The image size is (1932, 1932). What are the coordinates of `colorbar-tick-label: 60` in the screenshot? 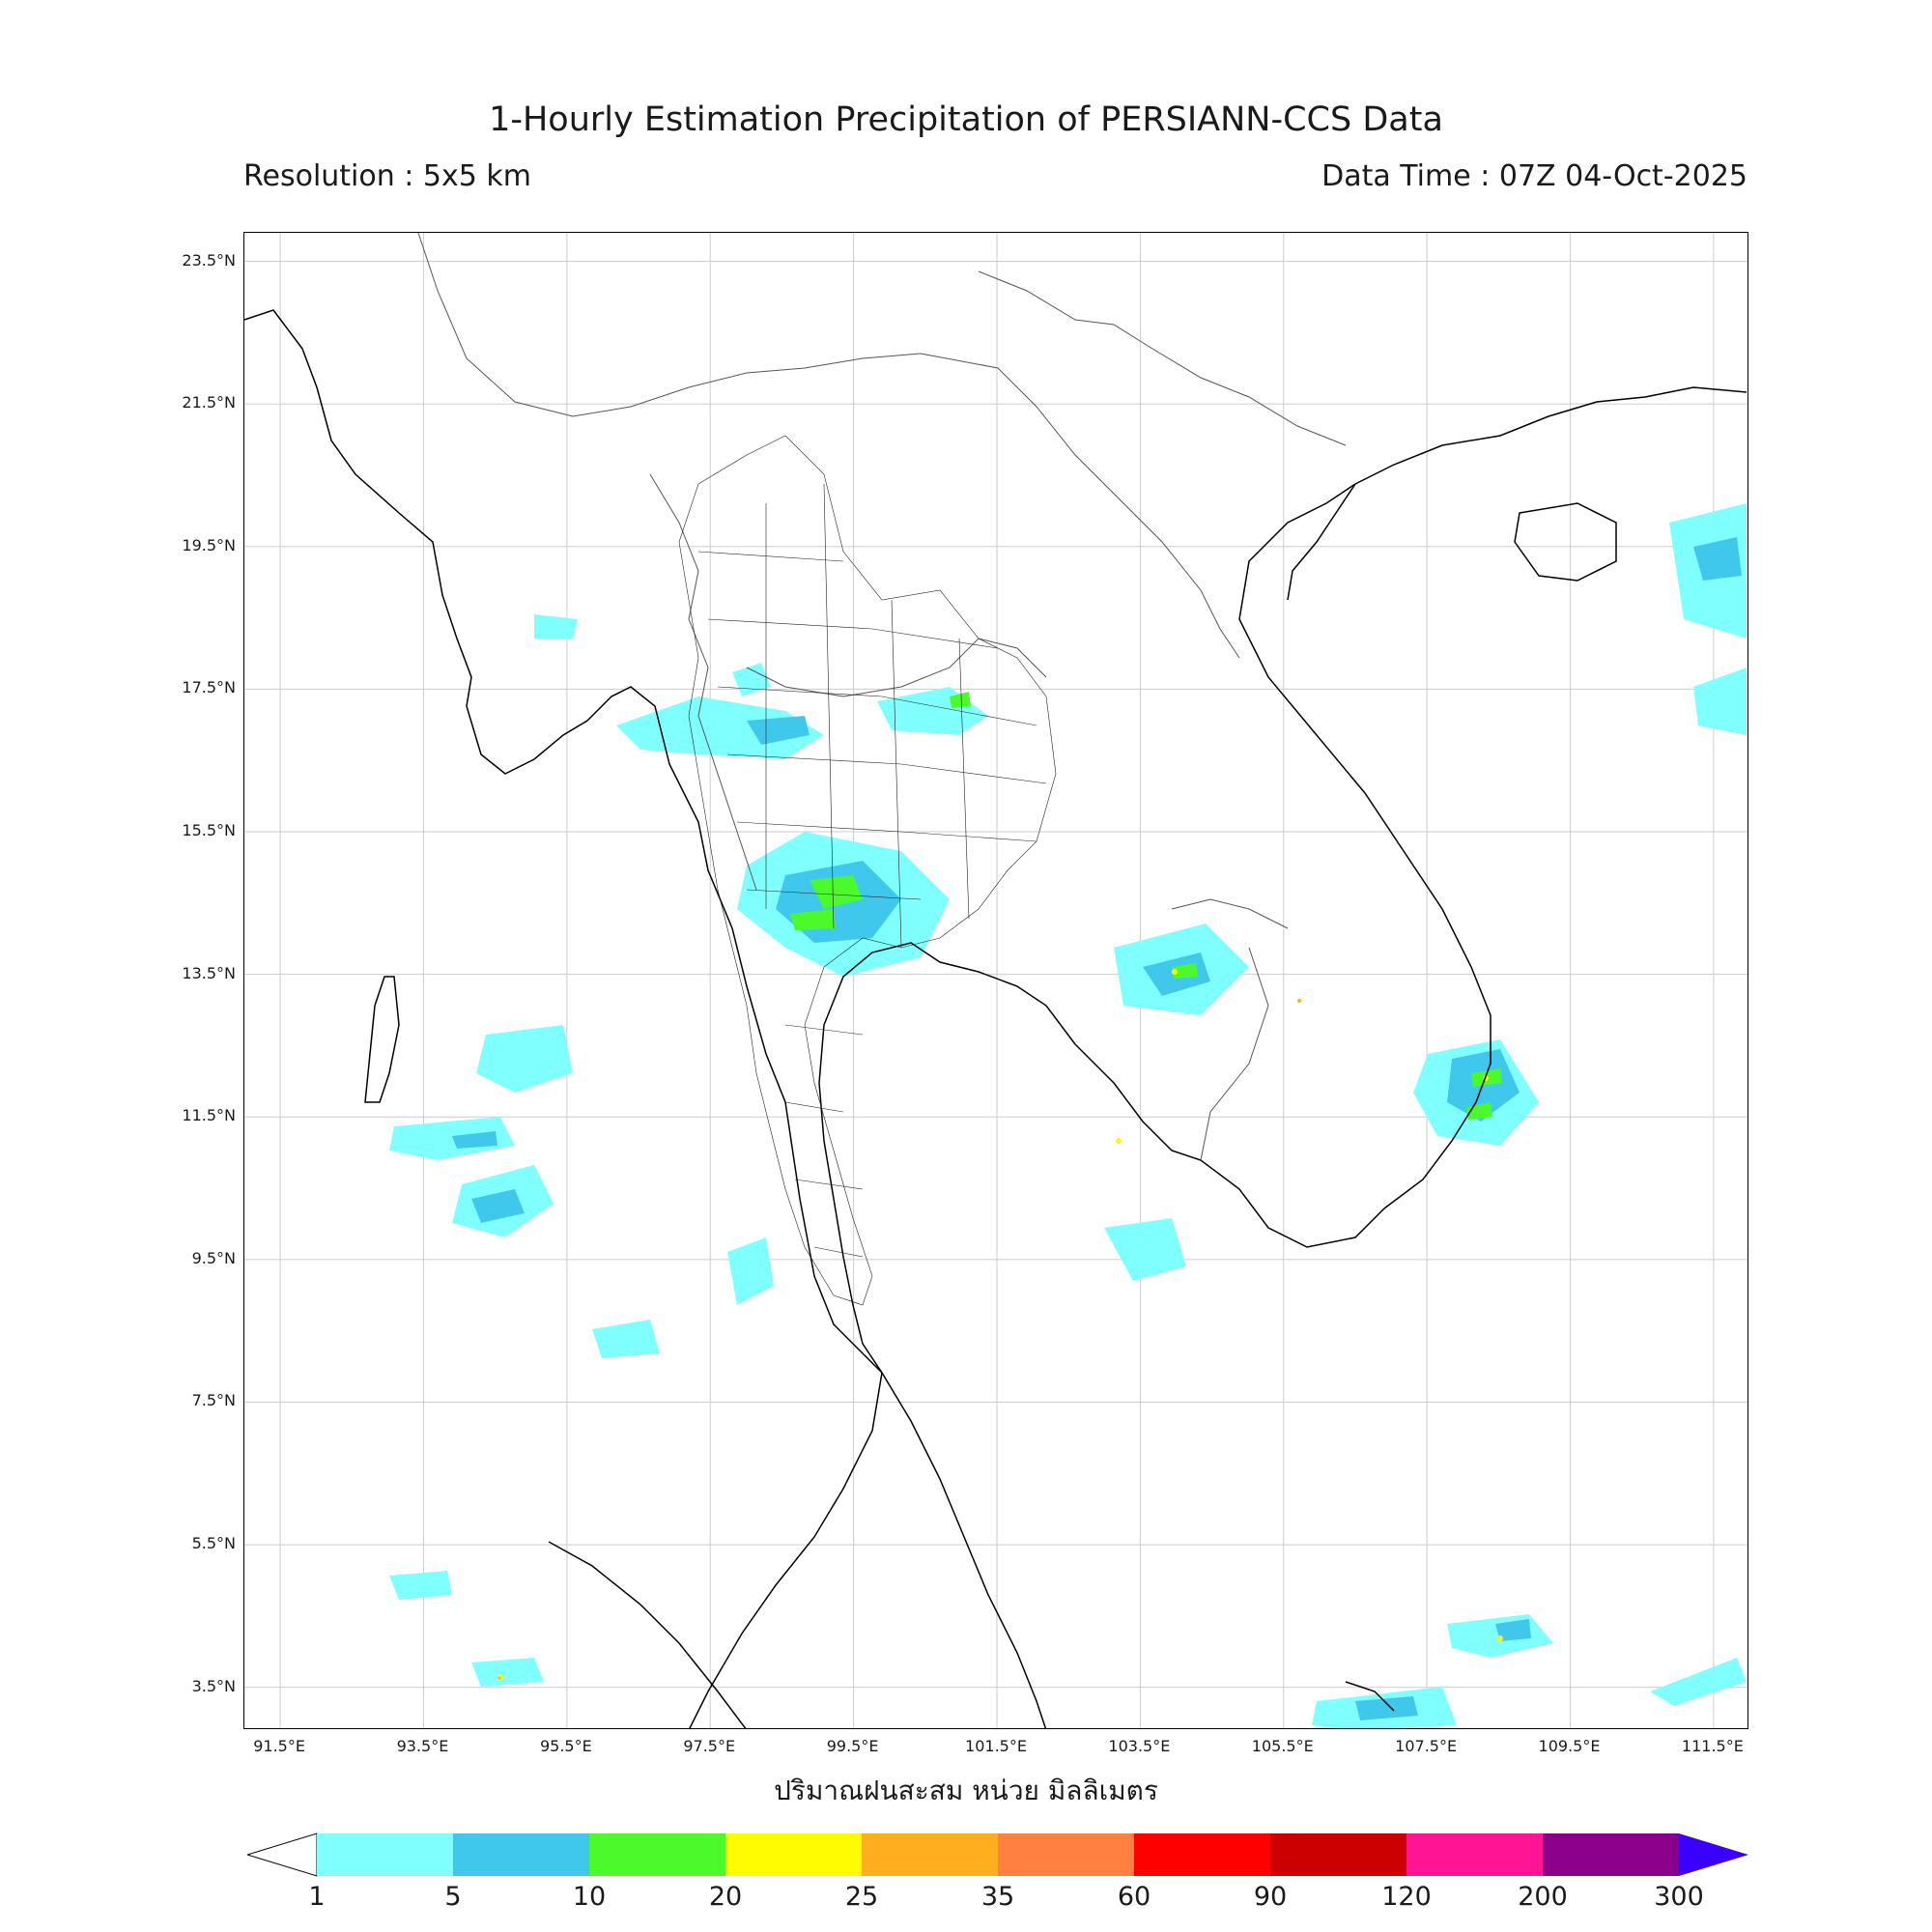 It's located at (1134, 1897).